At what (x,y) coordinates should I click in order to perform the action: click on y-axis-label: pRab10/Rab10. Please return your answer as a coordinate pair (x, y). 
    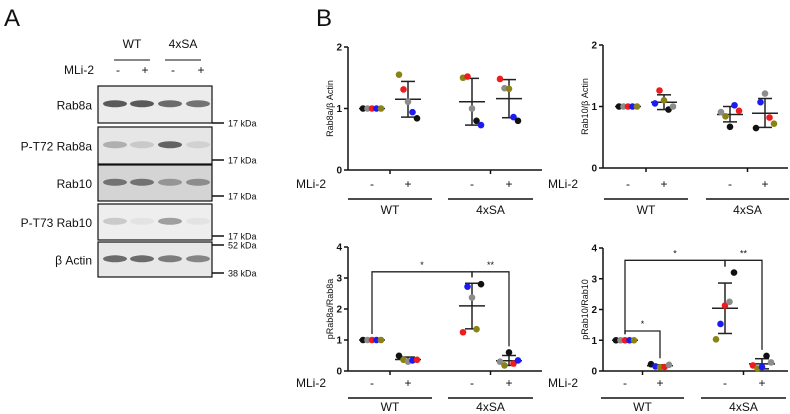
    Looking at the image, I should click on (585, 309).